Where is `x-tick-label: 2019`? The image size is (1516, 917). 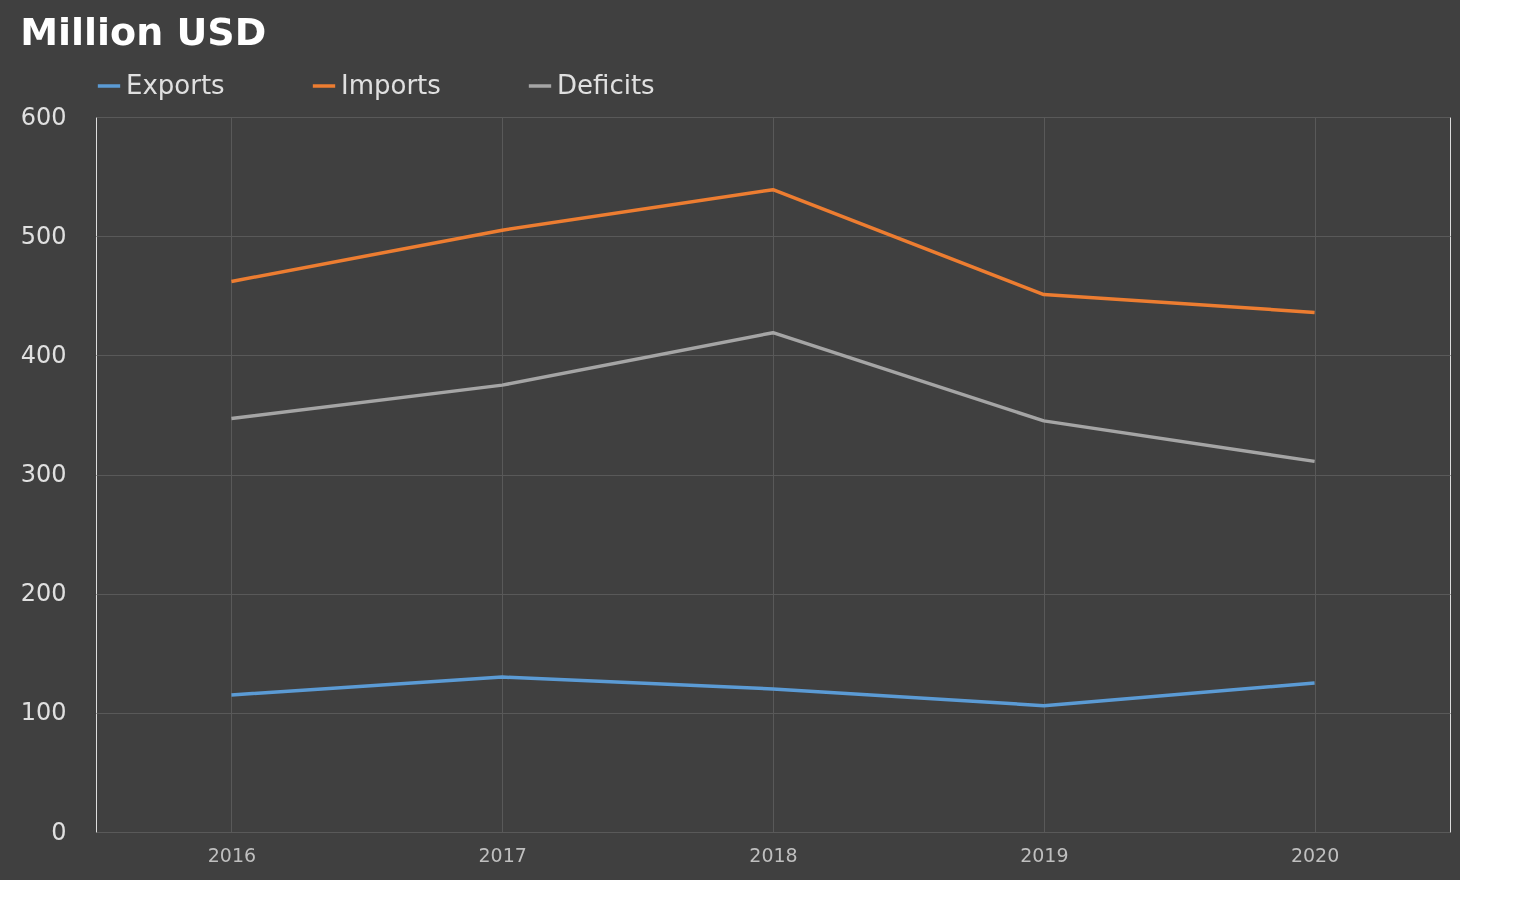
x-tick-label: 2019 is located at coordinates (1044, 854).